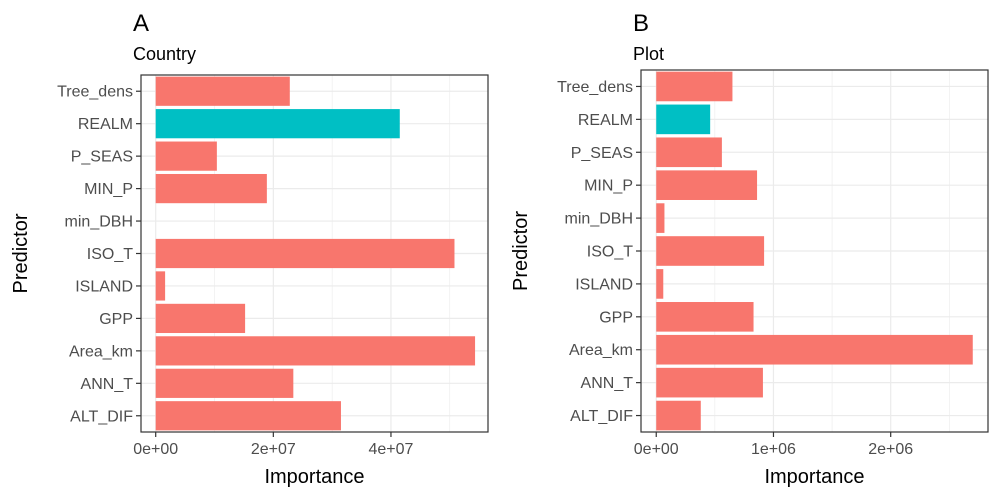  I want to click on panel-tag: A, so click(141, 23).